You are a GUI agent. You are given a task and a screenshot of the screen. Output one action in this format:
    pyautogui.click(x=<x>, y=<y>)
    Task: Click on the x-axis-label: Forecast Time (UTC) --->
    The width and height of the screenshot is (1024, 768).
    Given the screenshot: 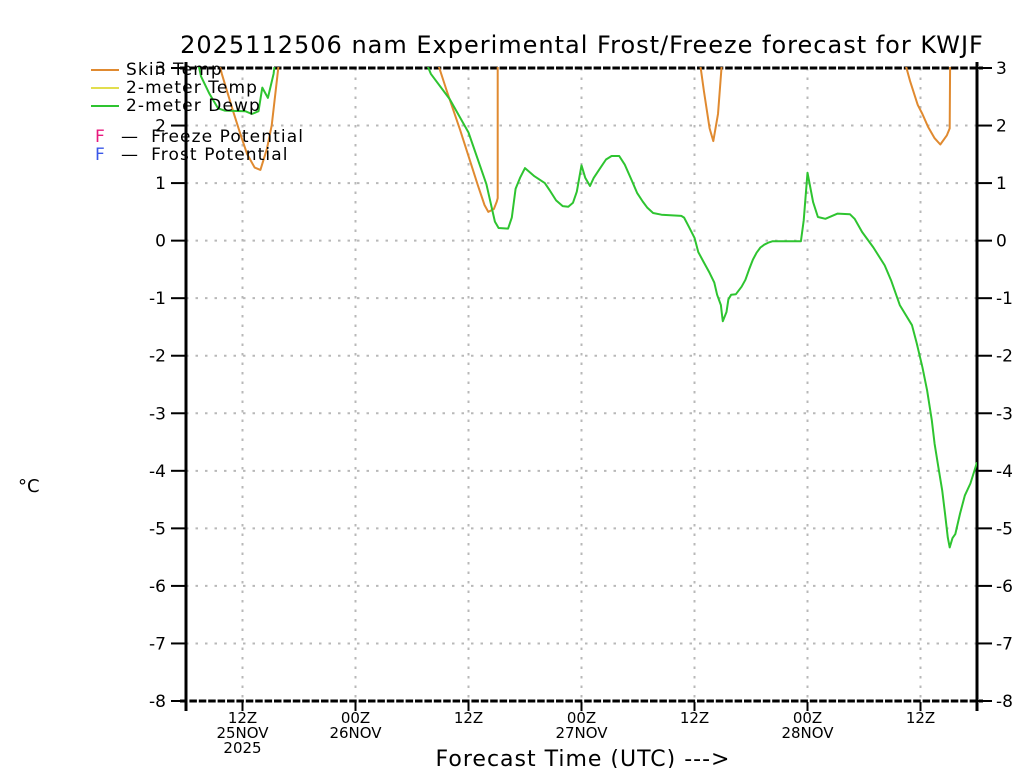 What is the action you would take?
    pyautogui.click(x=583, y=757)
    